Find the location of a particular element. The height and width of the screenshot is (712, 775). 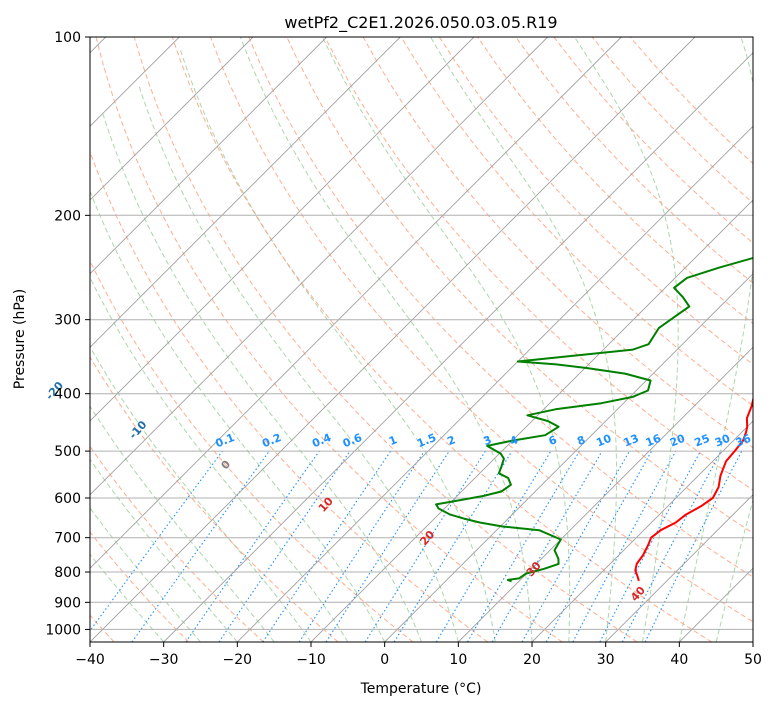

y-tick-label: 1000 is located at coordinates (63, 630).